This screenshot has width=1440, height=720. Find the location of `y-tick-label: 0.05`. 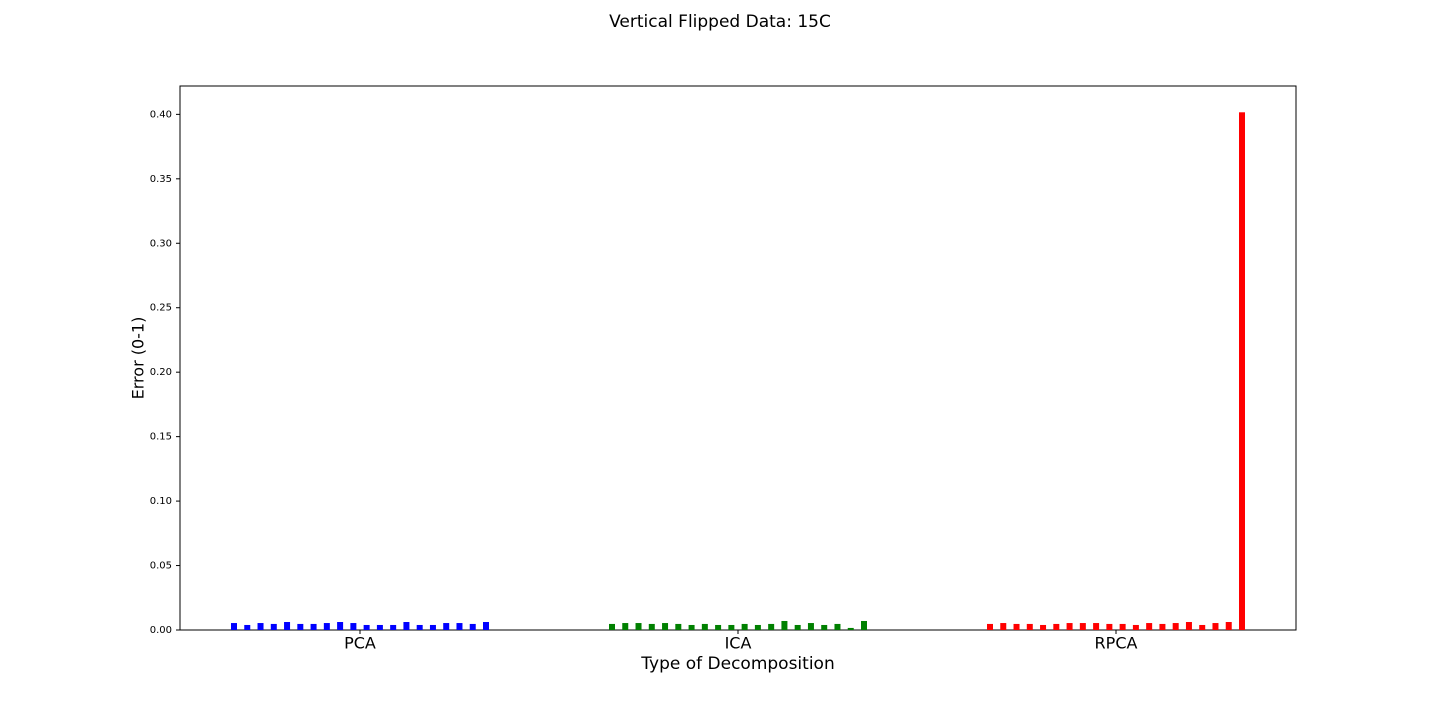

y-tick-label: 0.05 is located at coordinates (161, 566).